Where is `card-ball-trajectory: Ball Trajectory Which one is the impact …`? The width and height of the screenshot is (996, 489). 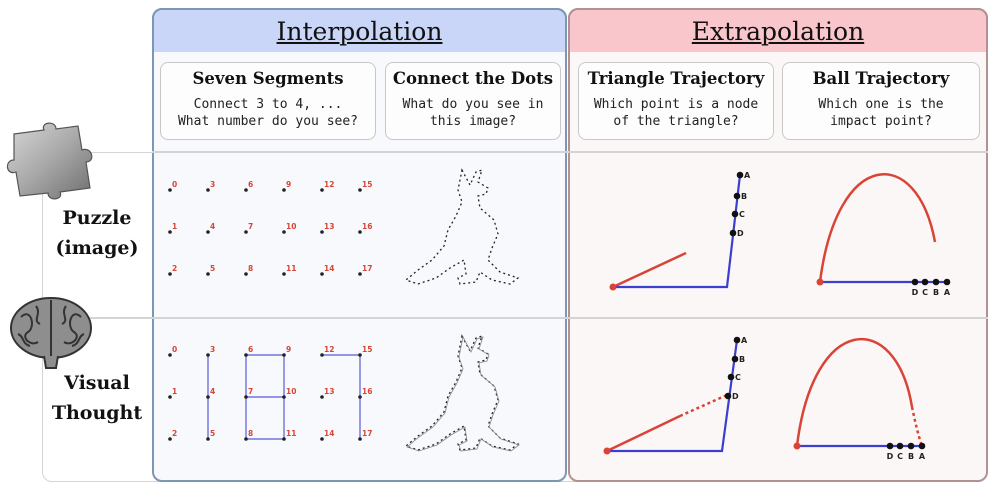
card-ball-trajectory: Ball Trajectory Which one is the impact … is located at coordinates (881, 101).